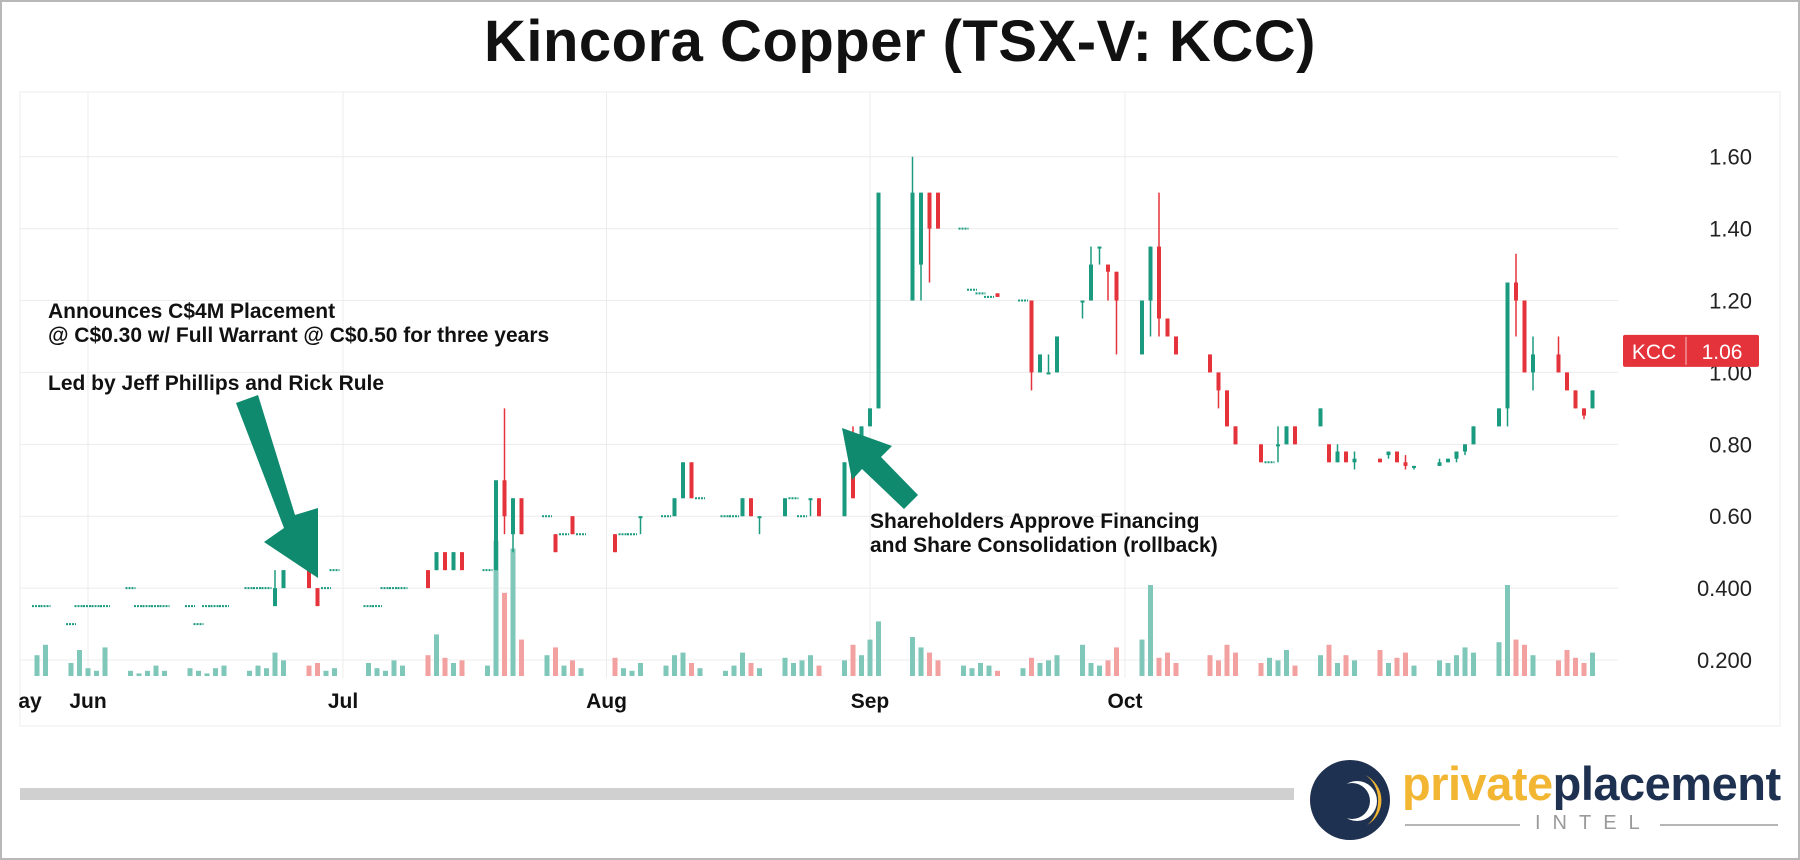 The height and width of the screenshot is (860, 1800). Describe the element at coordinates (277, 486) in the screenshot. I see `annotation-arrow-placement` at that location.